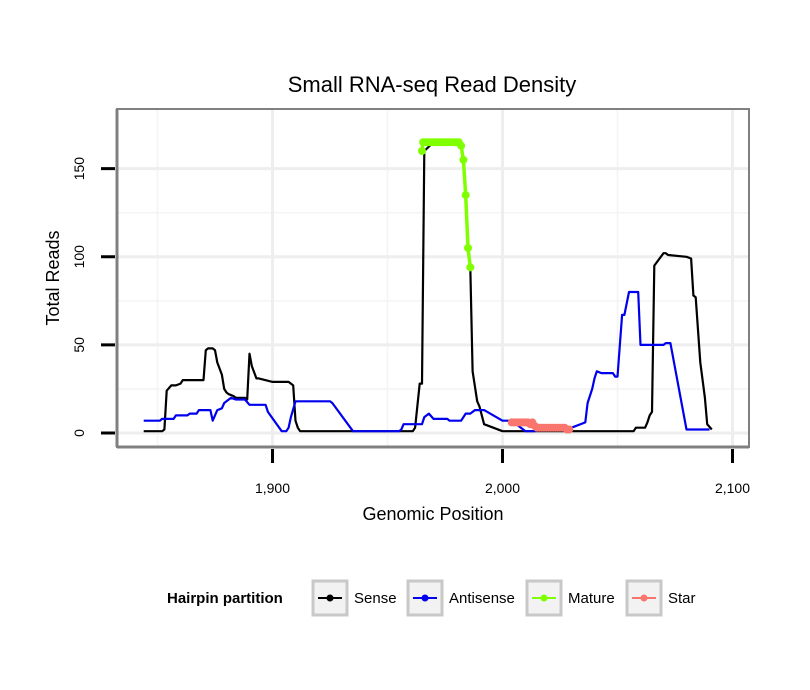 The image size is (810, 690). Describe the element at coordinates (432, 84) in the screenshot. I see `chart-title: Small RNA-seq Read Density` at that location.